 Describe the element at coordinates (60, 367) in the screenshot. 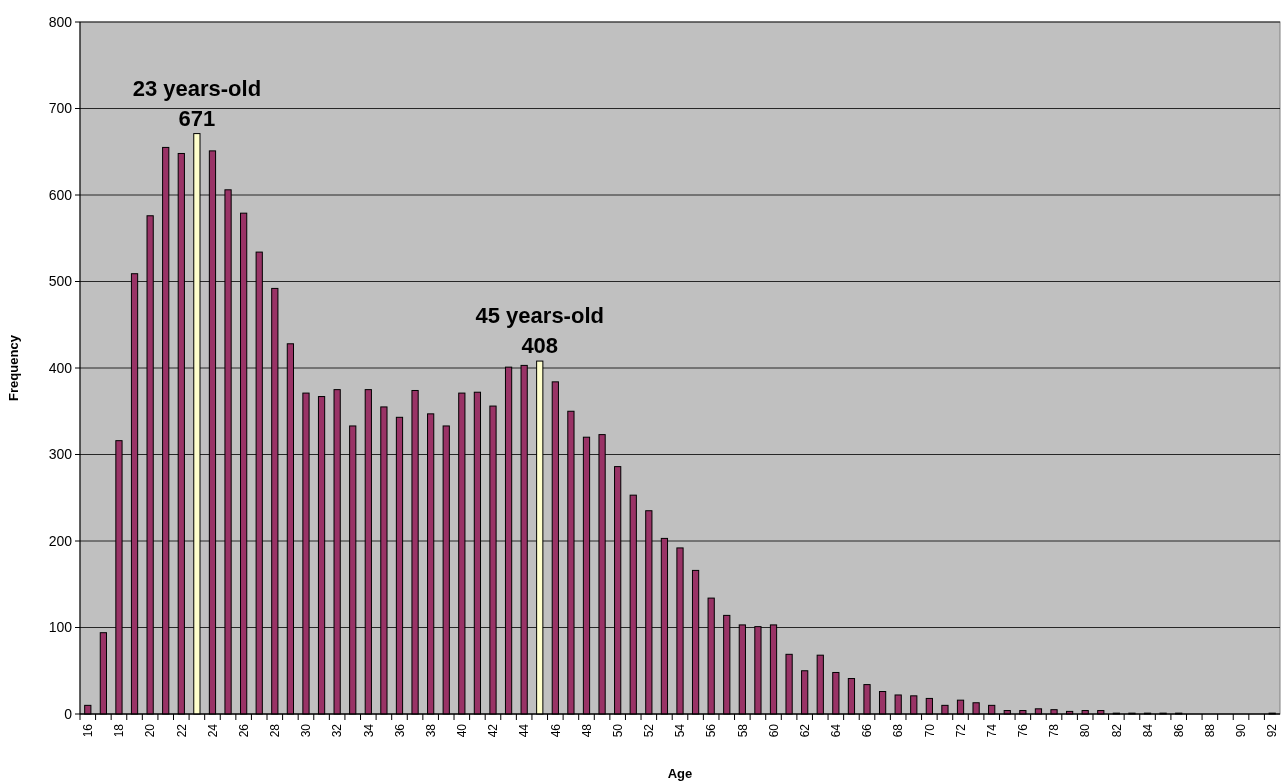

I see `y-tick-label: 400` at that location.